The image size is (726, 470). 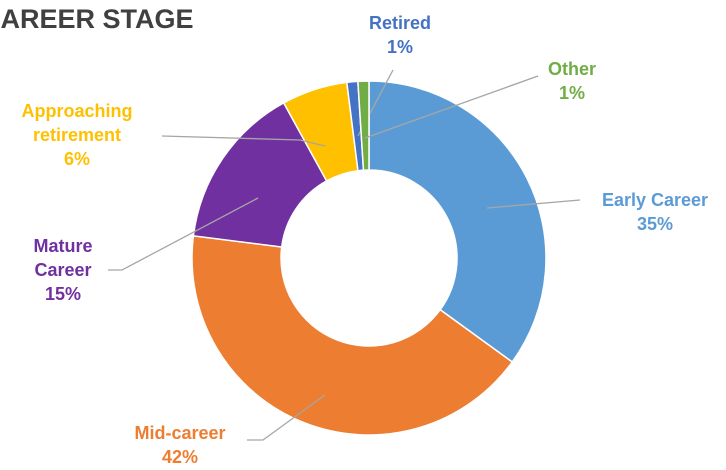 What do you see at coordinates (77, 123) in the screenshot?
I see `category-label: Approaching retirement` at bounding box center [77, 123].